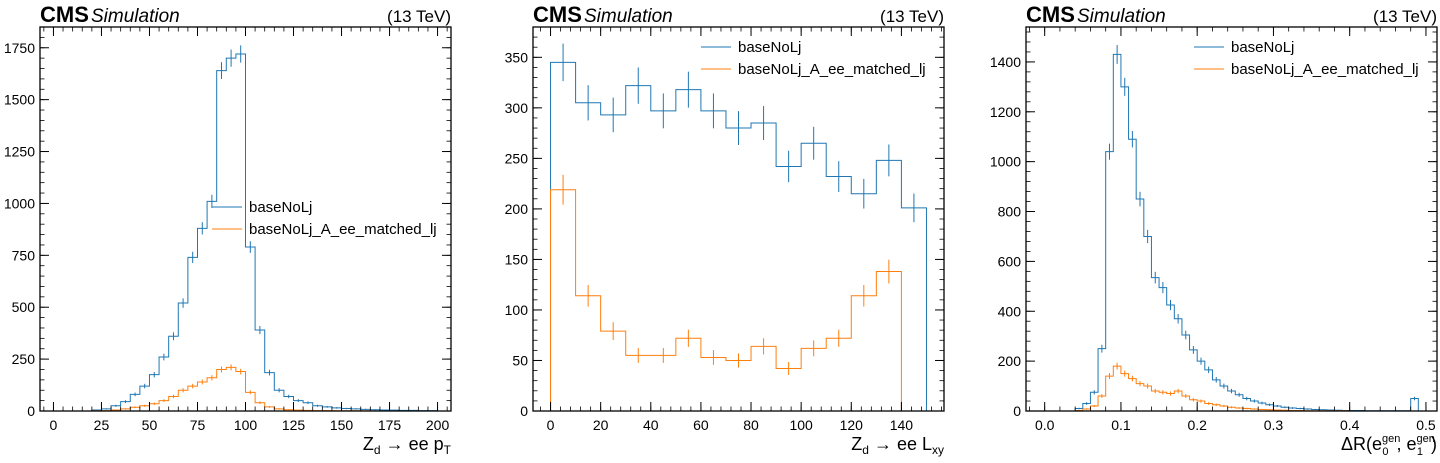  Describe the element at coordinates (198, 425) in the screenshot. I see `x-tick-label: 75` at that location.